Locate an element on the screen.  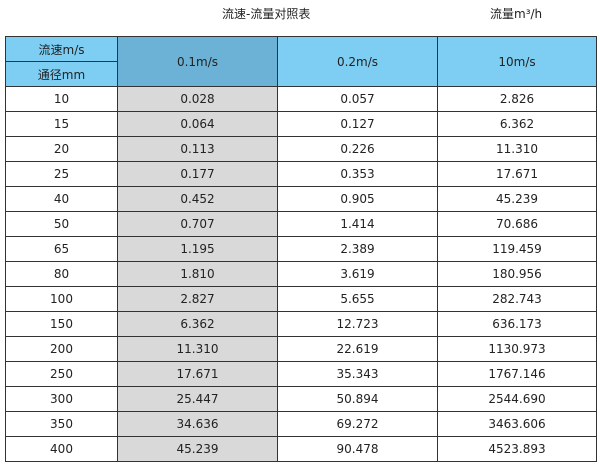
table-row: 300 25.447 50.894 2544.690 is located at coordinates (301, 399).